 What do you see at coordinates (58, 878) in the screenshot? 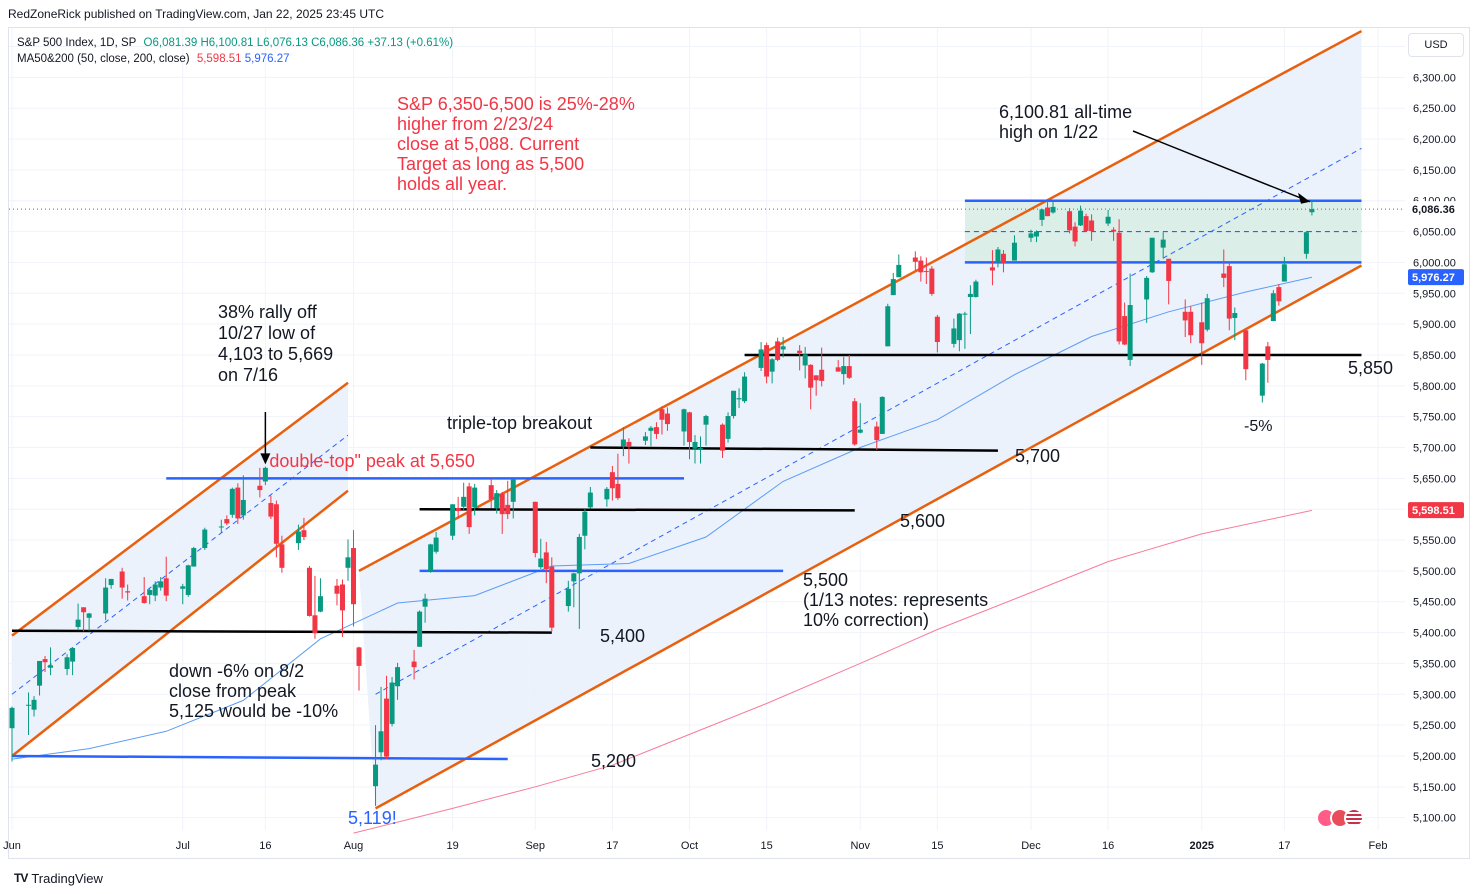
I see `tradingview-logo: TV TradingView` at bounding box center [58, 878].